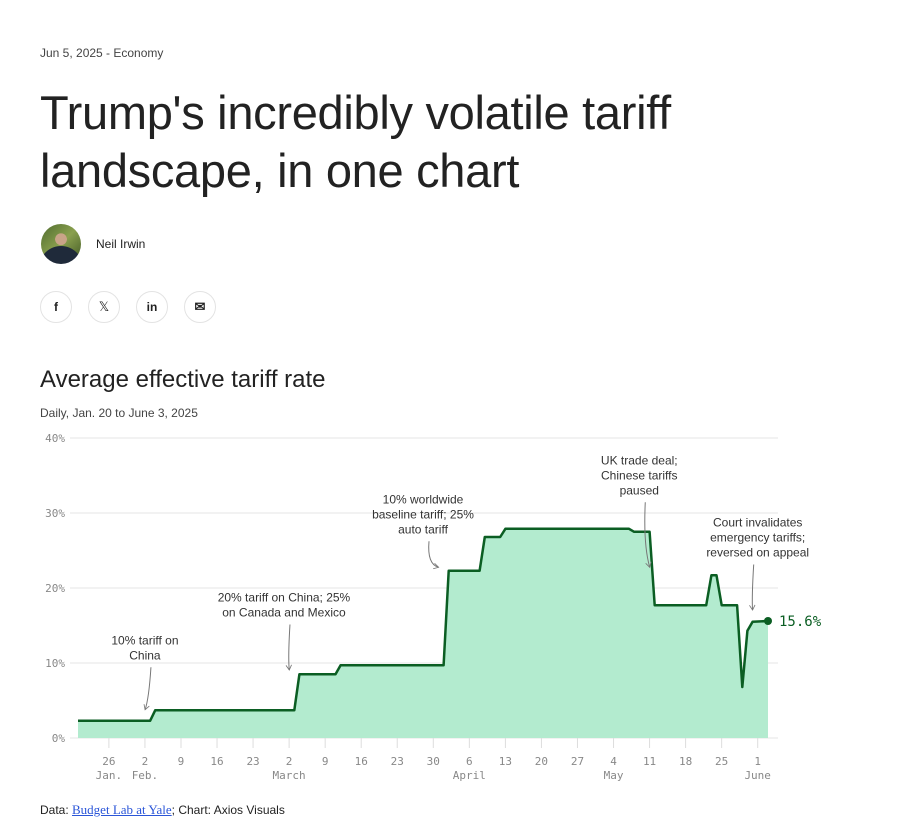 The image size is (906, 833). What do you see at coordinates (757, 553) in the screenshot?
I see `annotation-text: reversed on appeal` at bounding box center [757, 553].